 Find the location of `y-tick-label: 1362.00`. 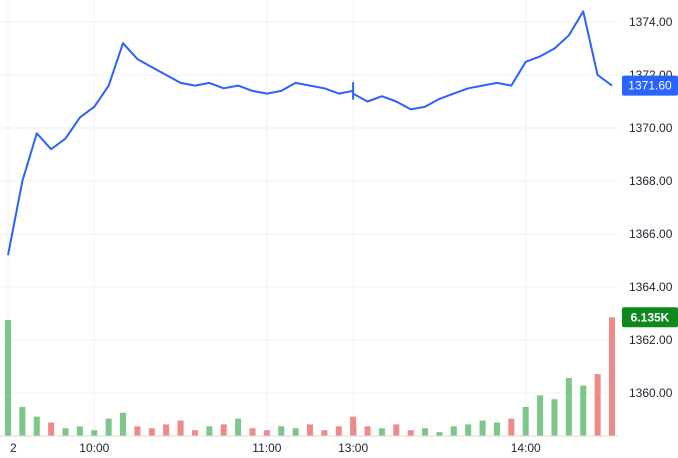

y-tick-label: 1362.00 is located at coordinates (651, 340).